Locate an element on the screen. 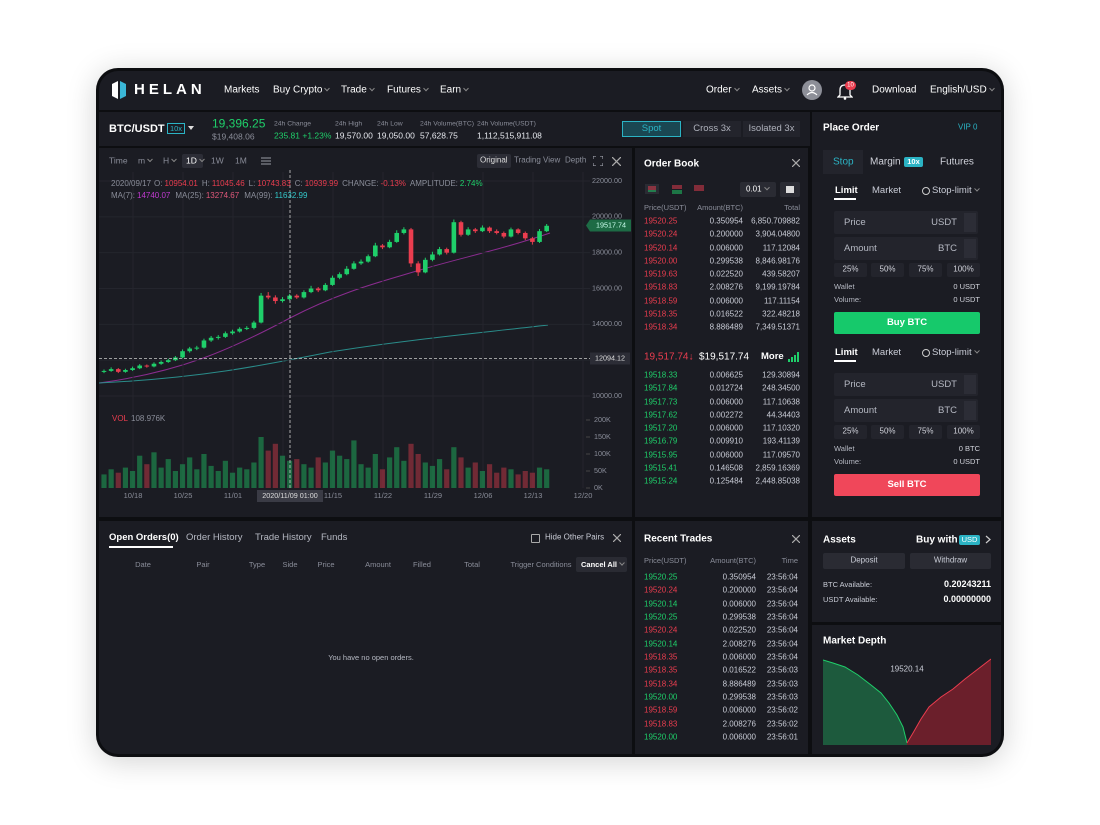 The width and height of the screenshot is (1100, 825). nav-item: Order is located at coordinates (722, 90).